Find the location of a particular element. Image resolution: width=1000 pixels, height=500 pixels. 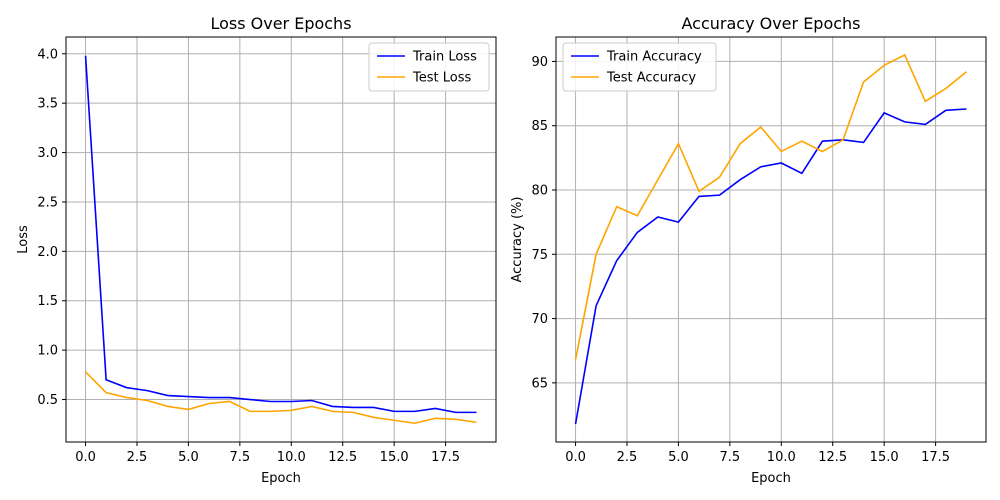

chart-title: Loss Over Epochs is located at coordinates (280, 23).